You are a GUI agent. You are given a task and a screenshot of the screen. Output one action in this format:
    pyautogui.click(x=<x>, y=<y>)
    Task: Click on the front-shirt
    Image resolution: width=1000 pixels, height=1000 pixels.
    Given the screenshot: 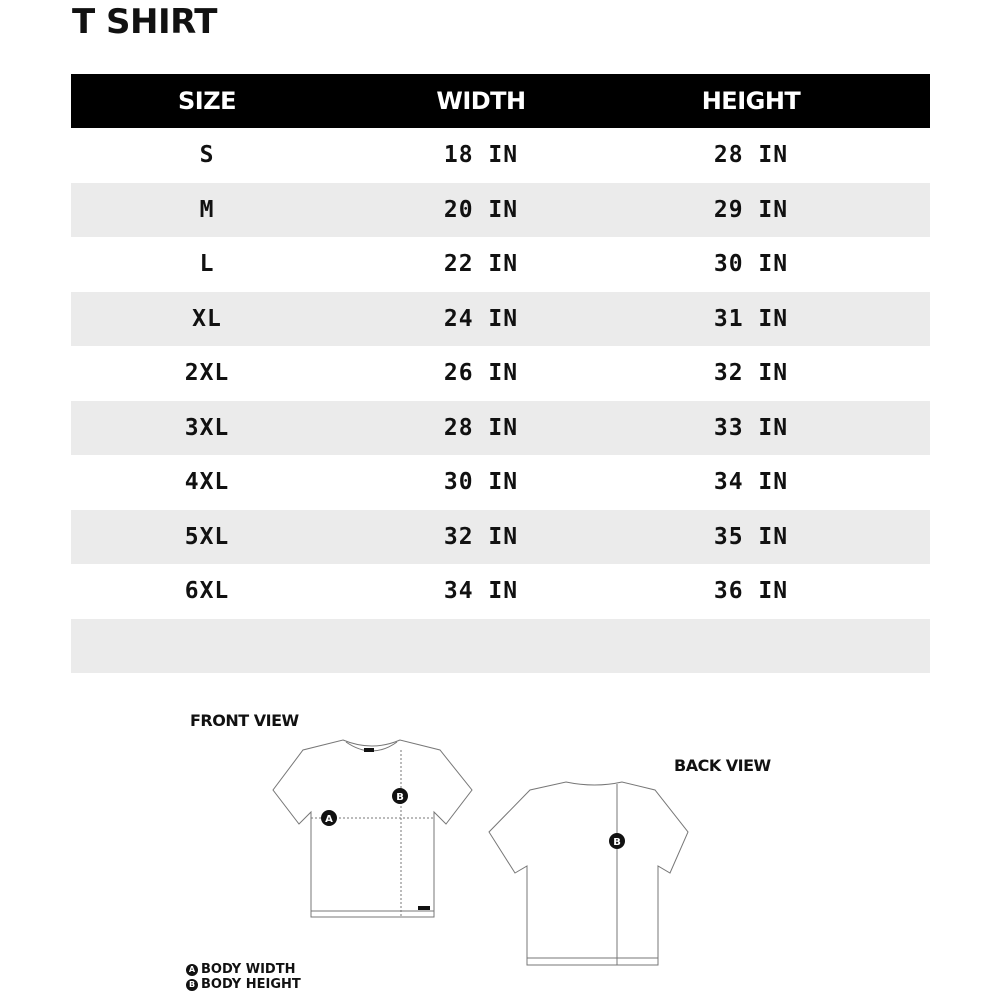 What is the action you would take?
    pyautogui.click(x=372, y=828)
    